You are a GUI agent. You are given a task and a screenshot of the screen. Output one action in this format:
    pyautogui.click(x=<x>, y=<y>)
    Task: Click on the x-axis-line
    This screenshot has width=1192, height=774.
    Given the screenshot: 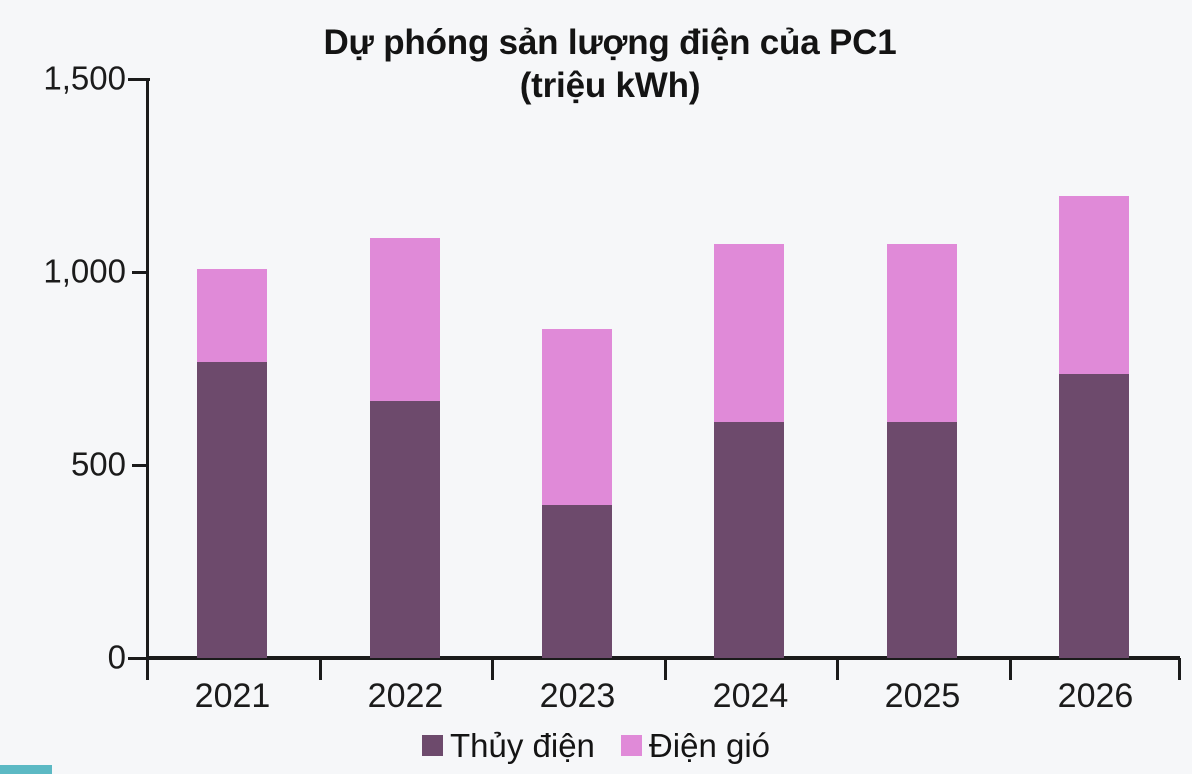 What is the action you would take?
    pyautogui.click(x=663, y=658)
    